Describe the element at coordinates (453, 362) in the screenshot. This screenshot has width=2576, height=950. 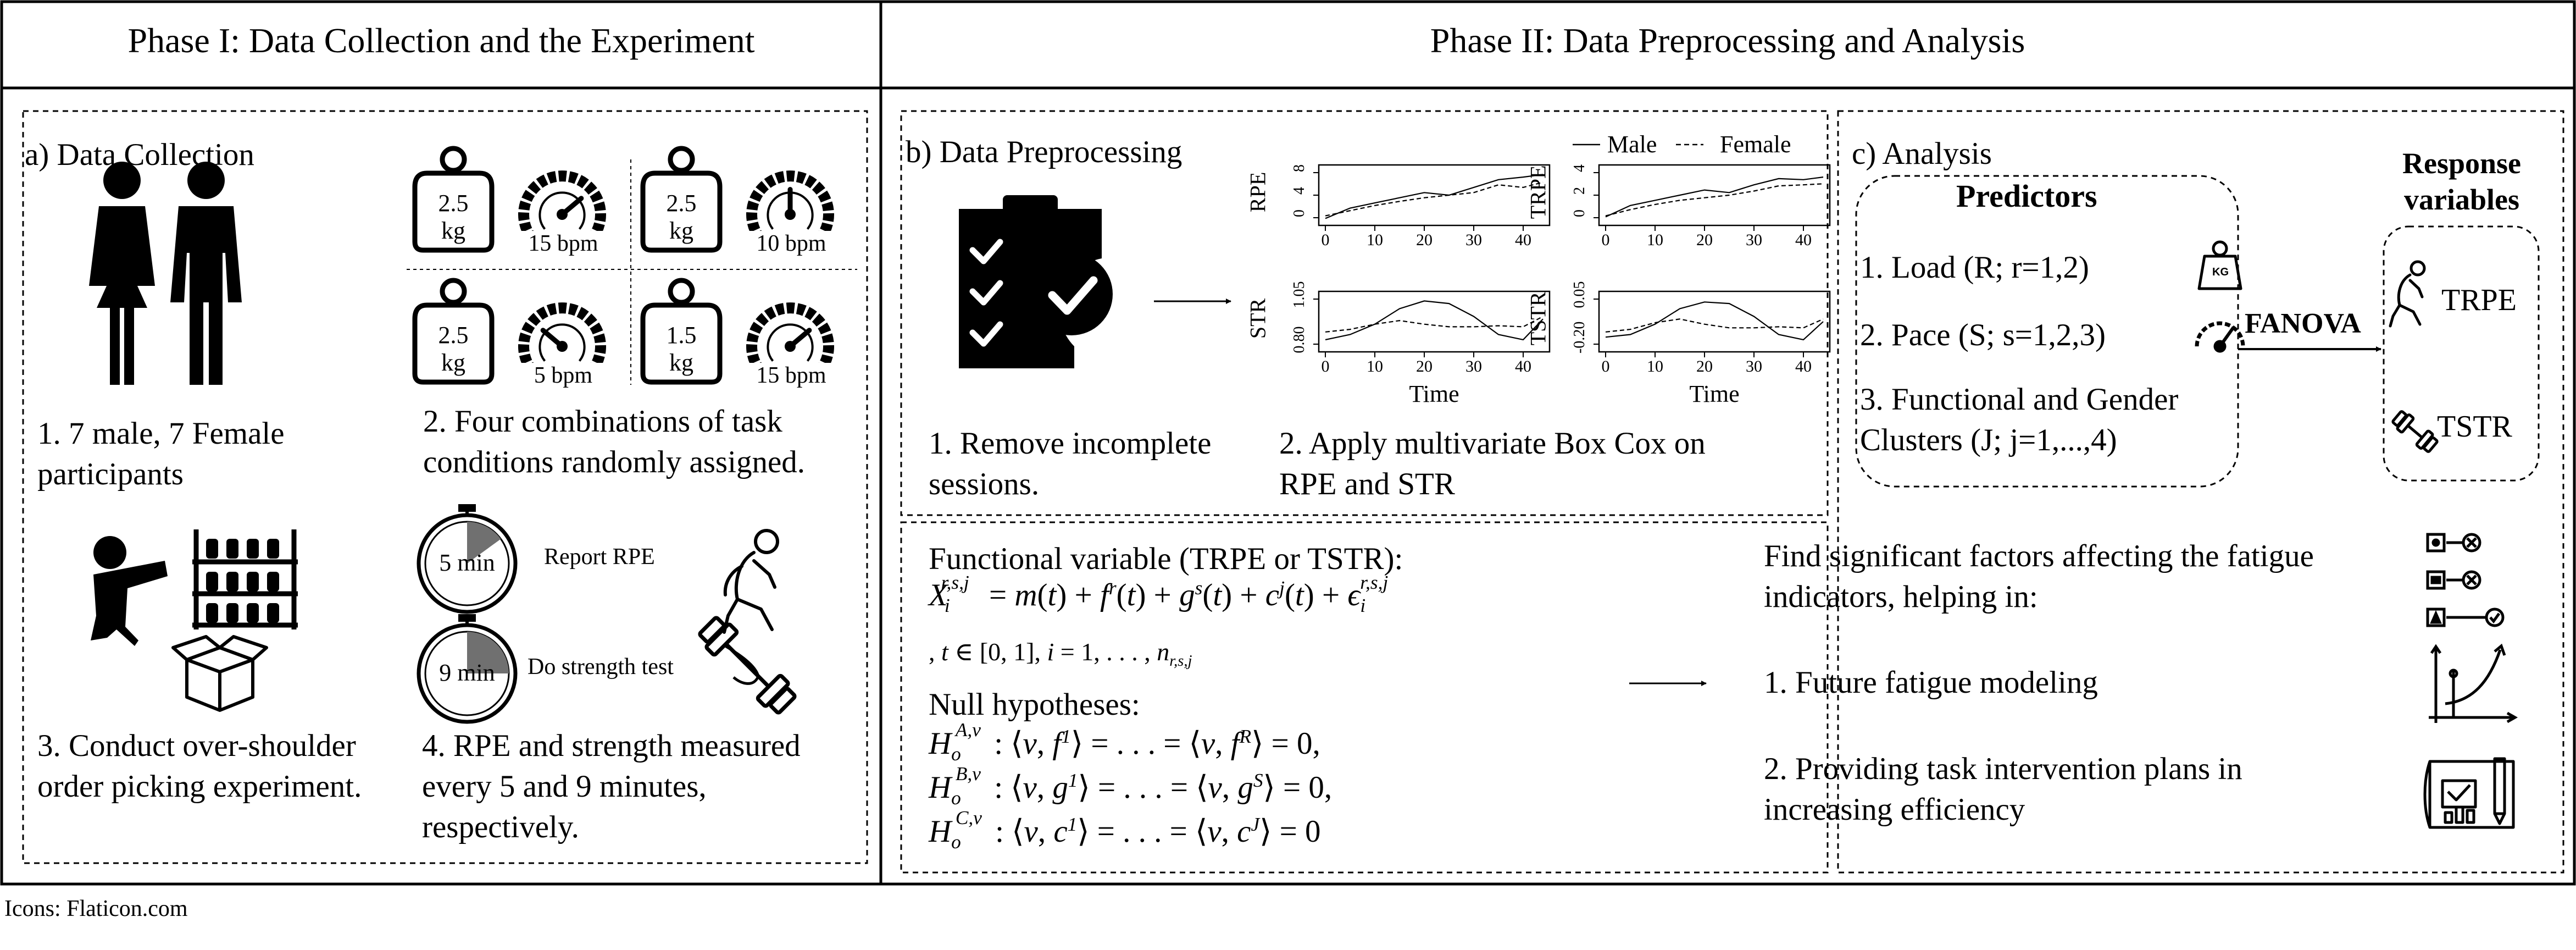
I see `weight-unit-3: kg` at that location.